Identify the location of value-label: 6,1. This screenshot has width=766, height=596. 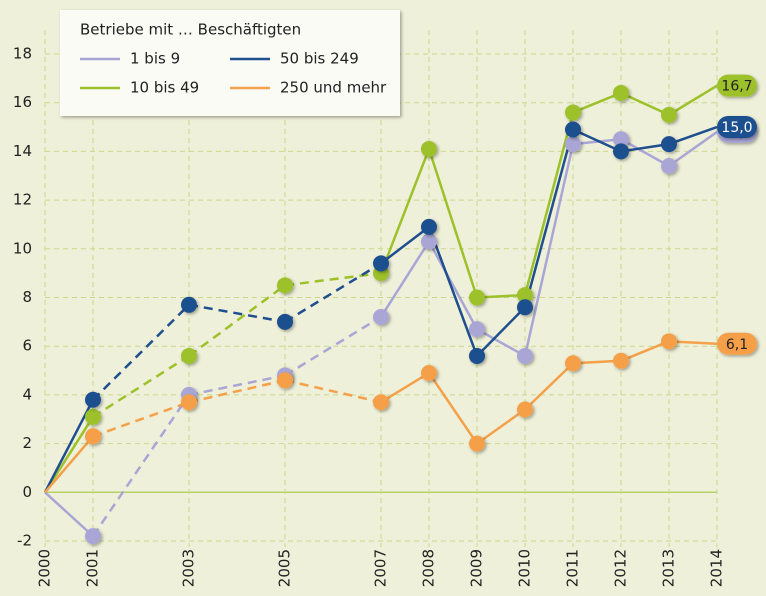
(737, 345).